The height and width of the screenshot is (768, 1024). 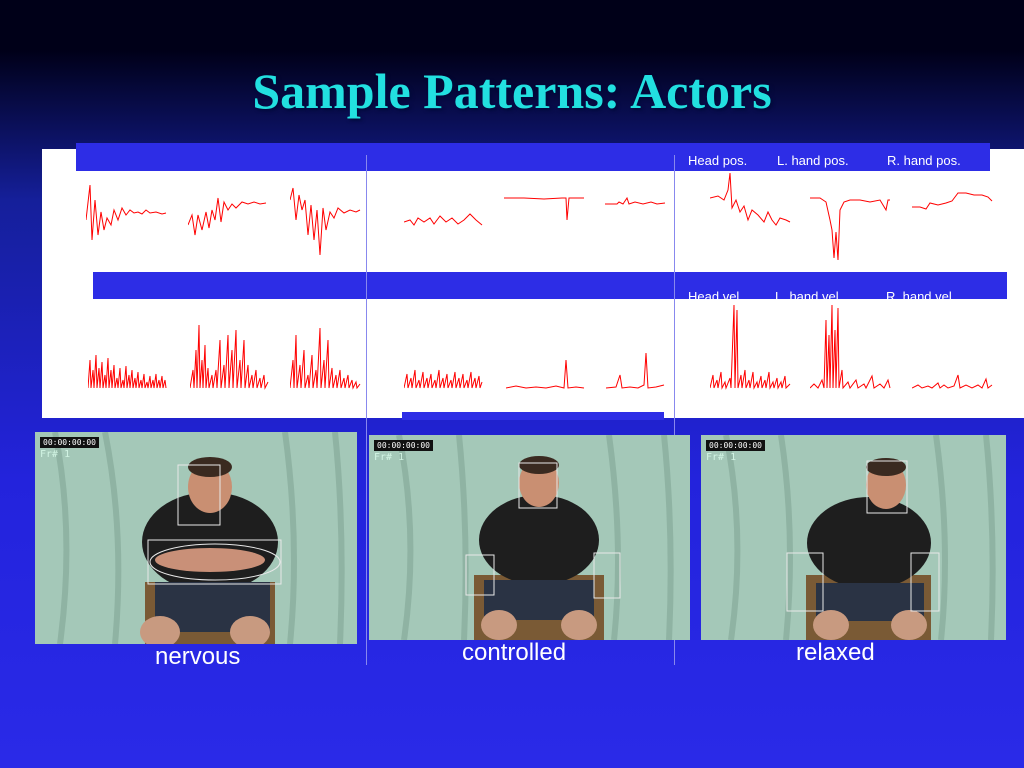 What do you see at coordinates (229, 357) in the screenshot?
I see `trace-nervous-lhand-vel` at bounding box center [229, 357].